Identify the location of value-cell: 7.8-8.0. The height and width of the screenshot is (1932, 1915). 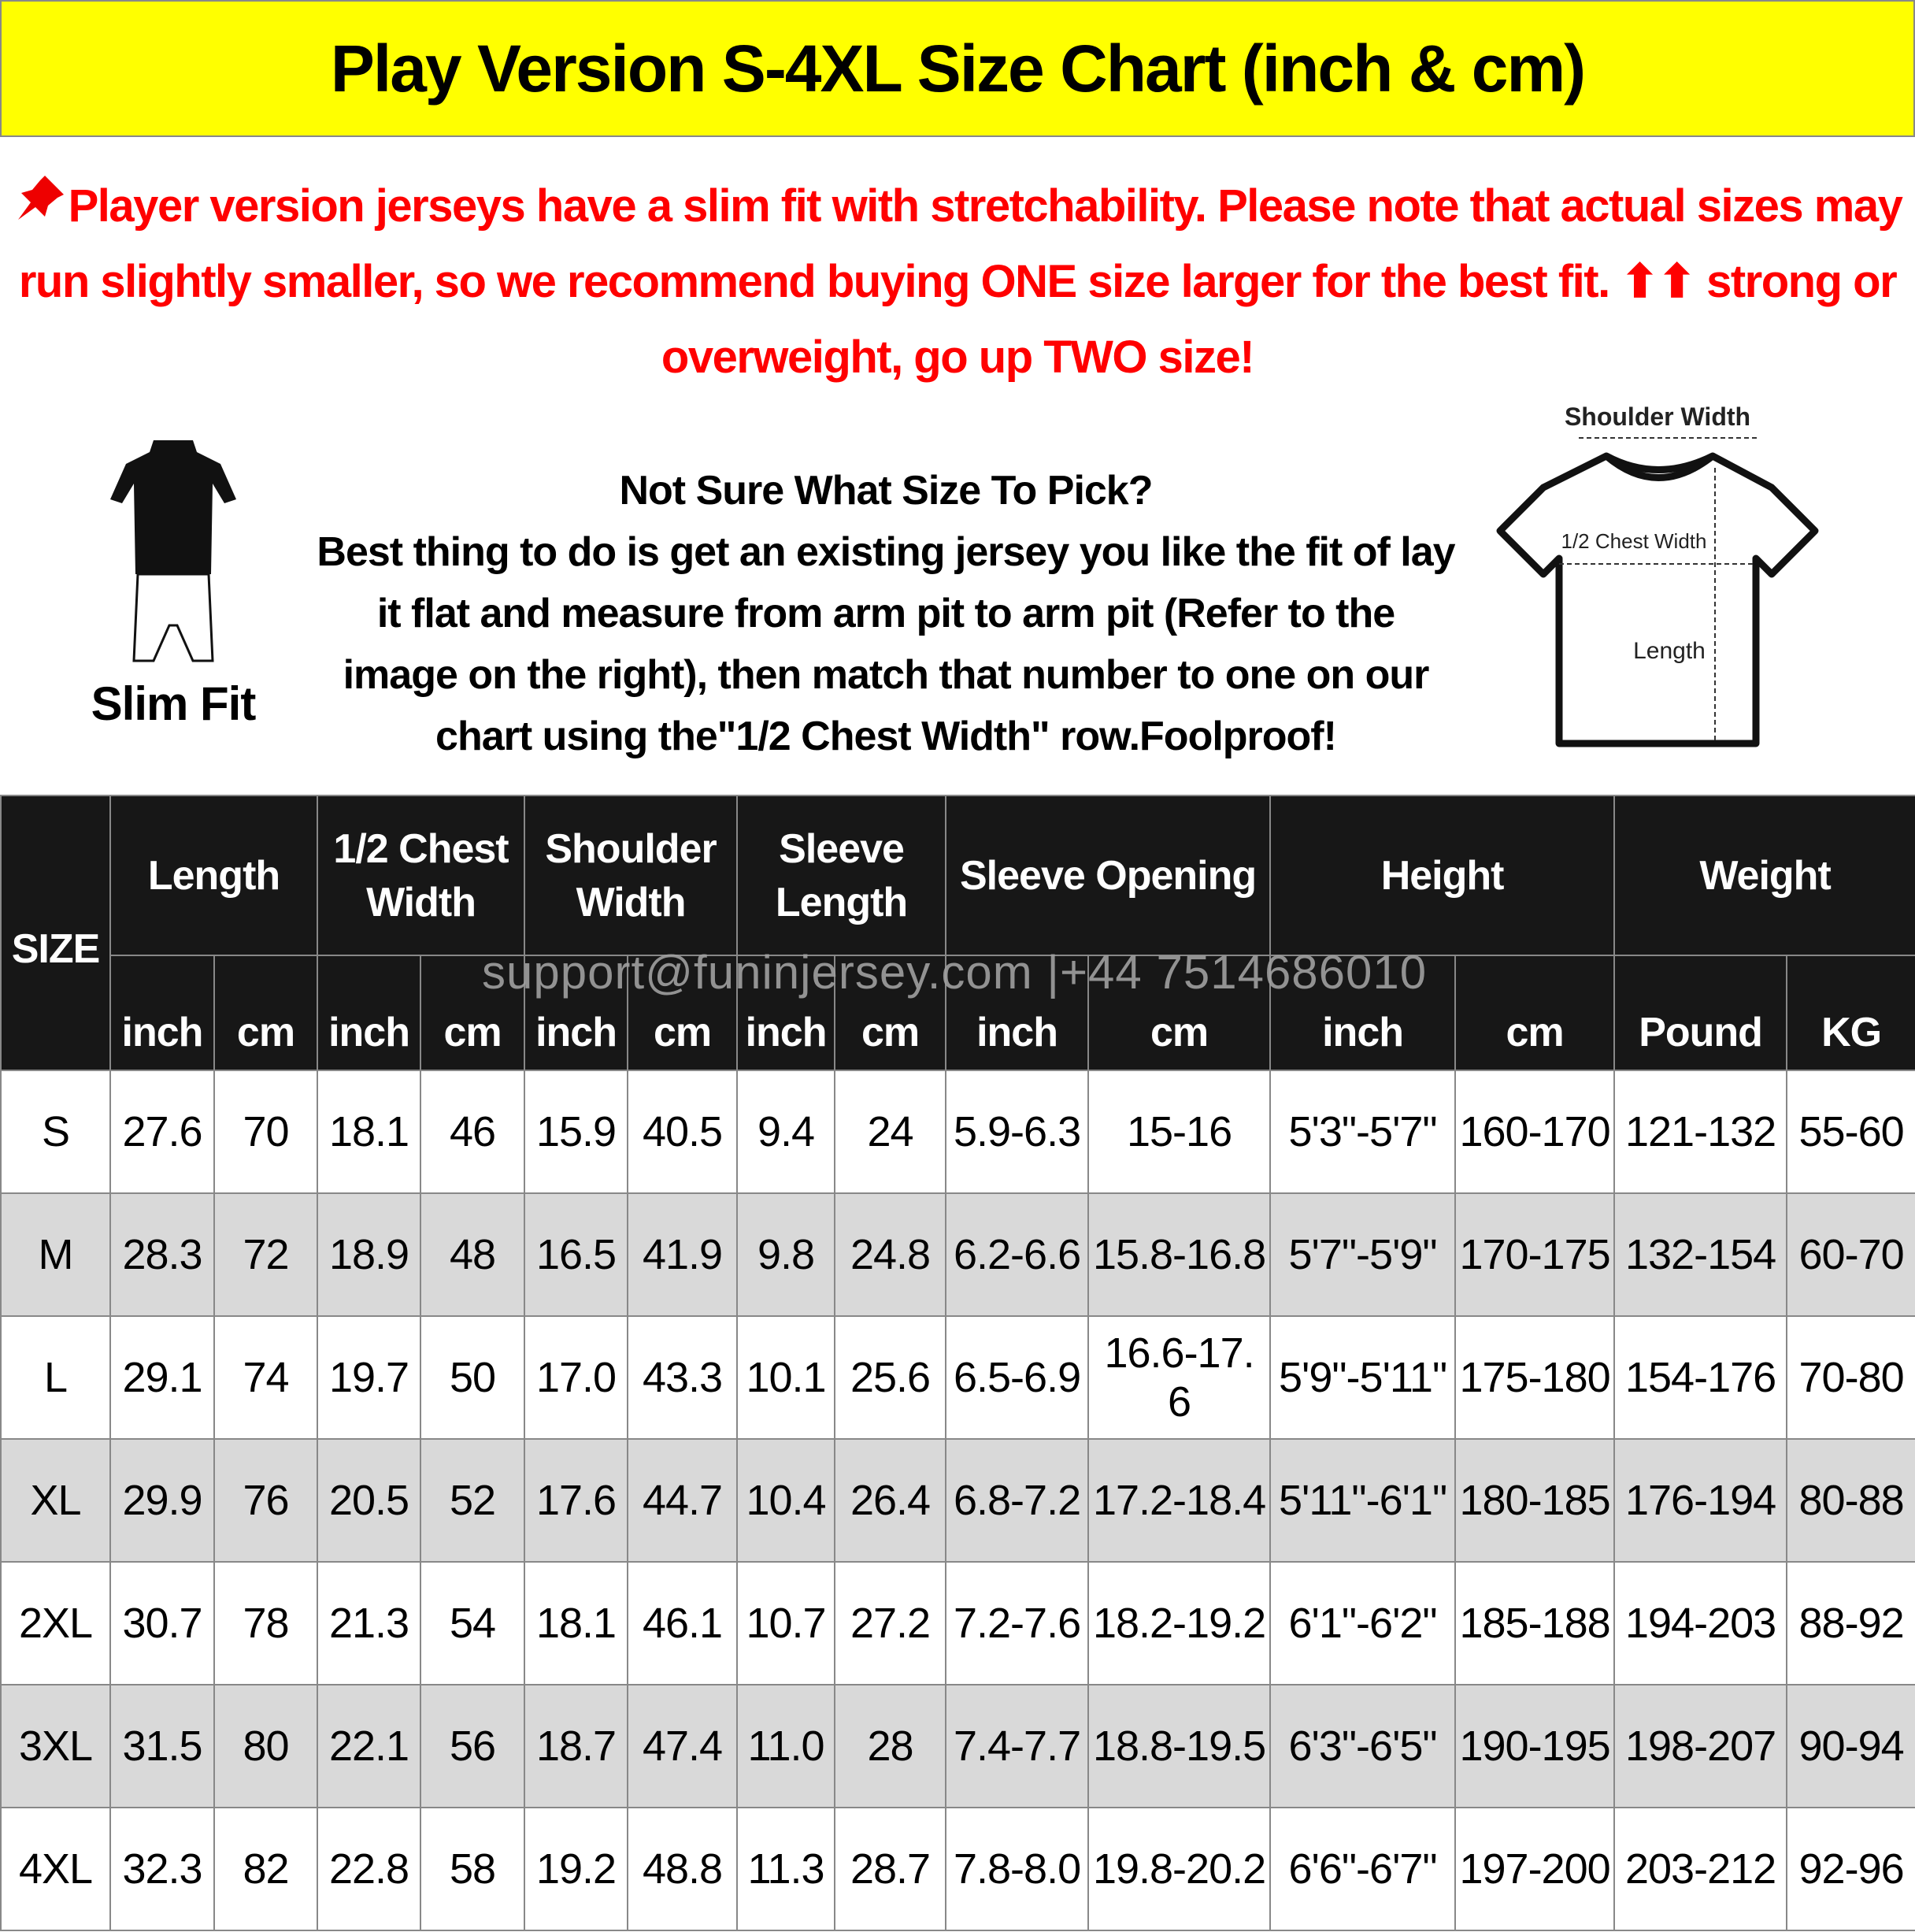
(1017, 1869).